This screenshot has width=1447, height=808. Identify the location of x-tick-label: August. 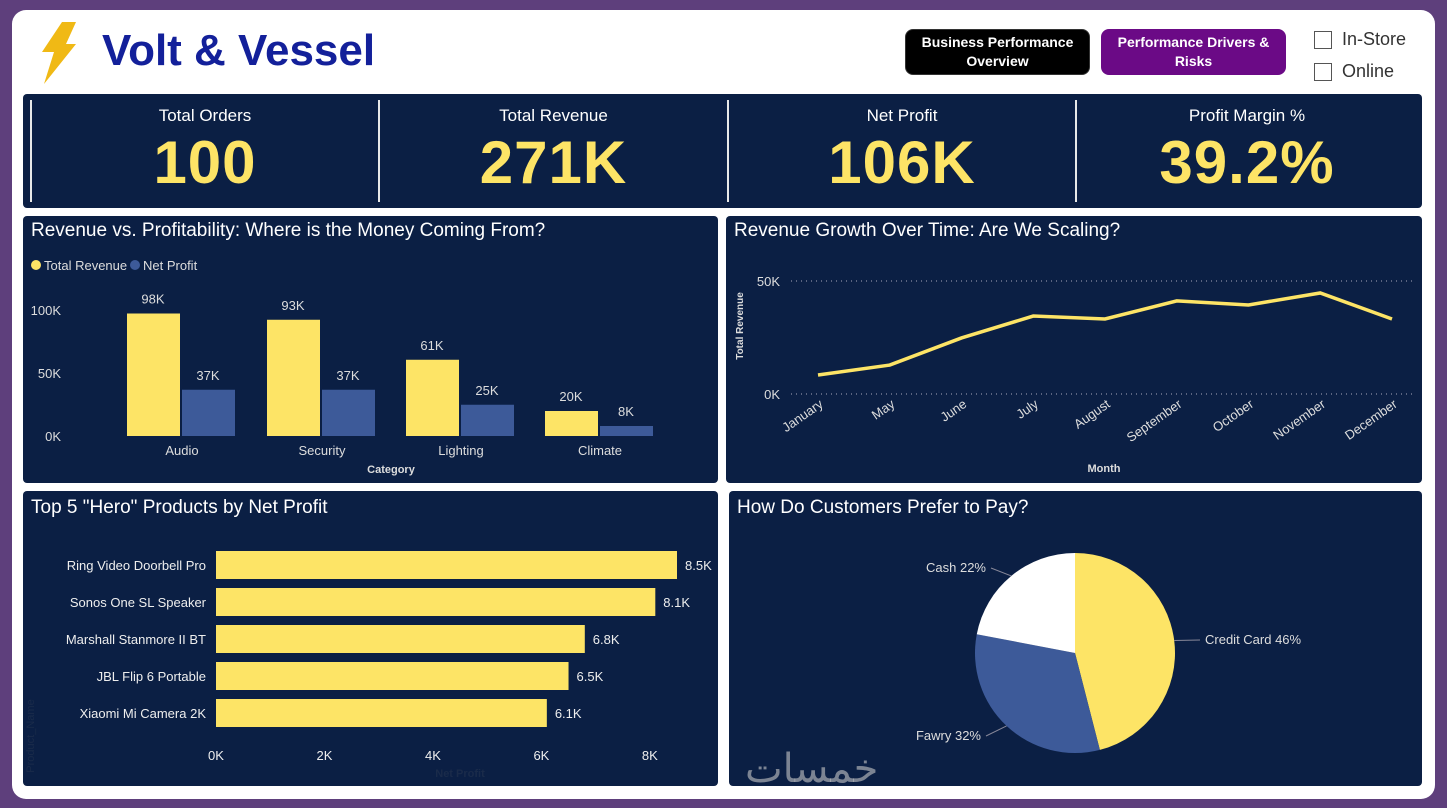
(1092, 414).